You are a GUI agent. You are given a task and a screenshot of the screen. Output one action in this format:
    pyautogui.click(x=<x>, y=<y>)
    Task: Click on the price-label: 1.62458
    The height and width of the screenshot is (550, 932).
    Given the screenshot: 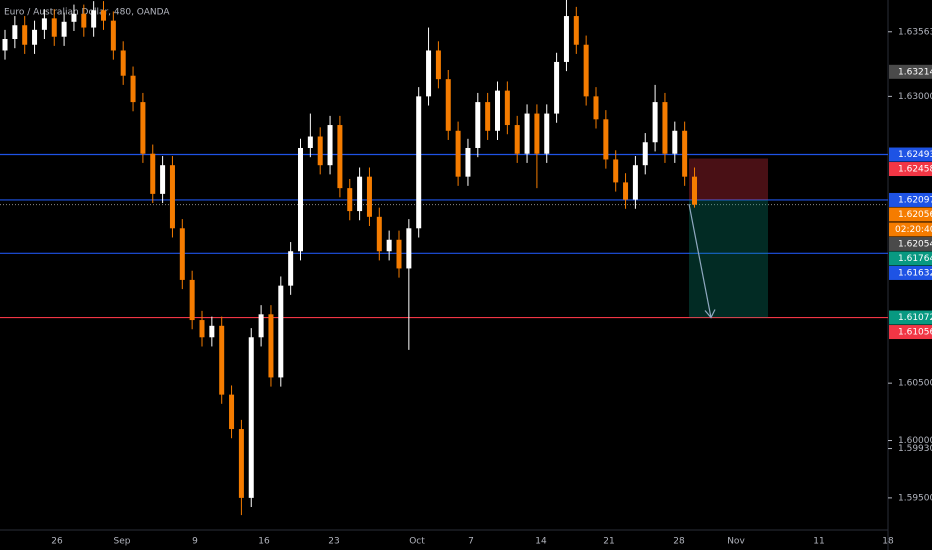 What is the action you would take?
    pyautogui.click(x=915, y=170)
    